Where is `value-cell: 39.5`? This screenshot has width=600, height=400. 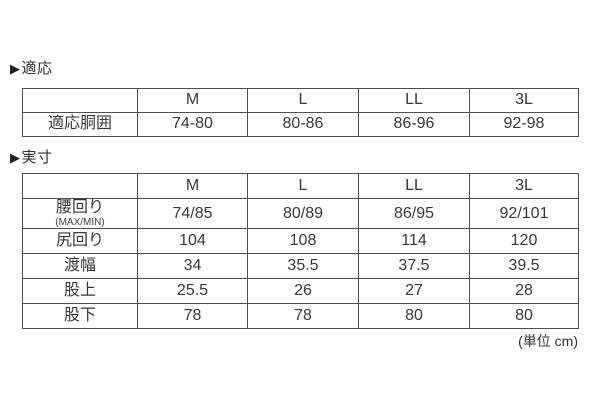 value-cell: 39.5 is located at coordinates (524, 266).